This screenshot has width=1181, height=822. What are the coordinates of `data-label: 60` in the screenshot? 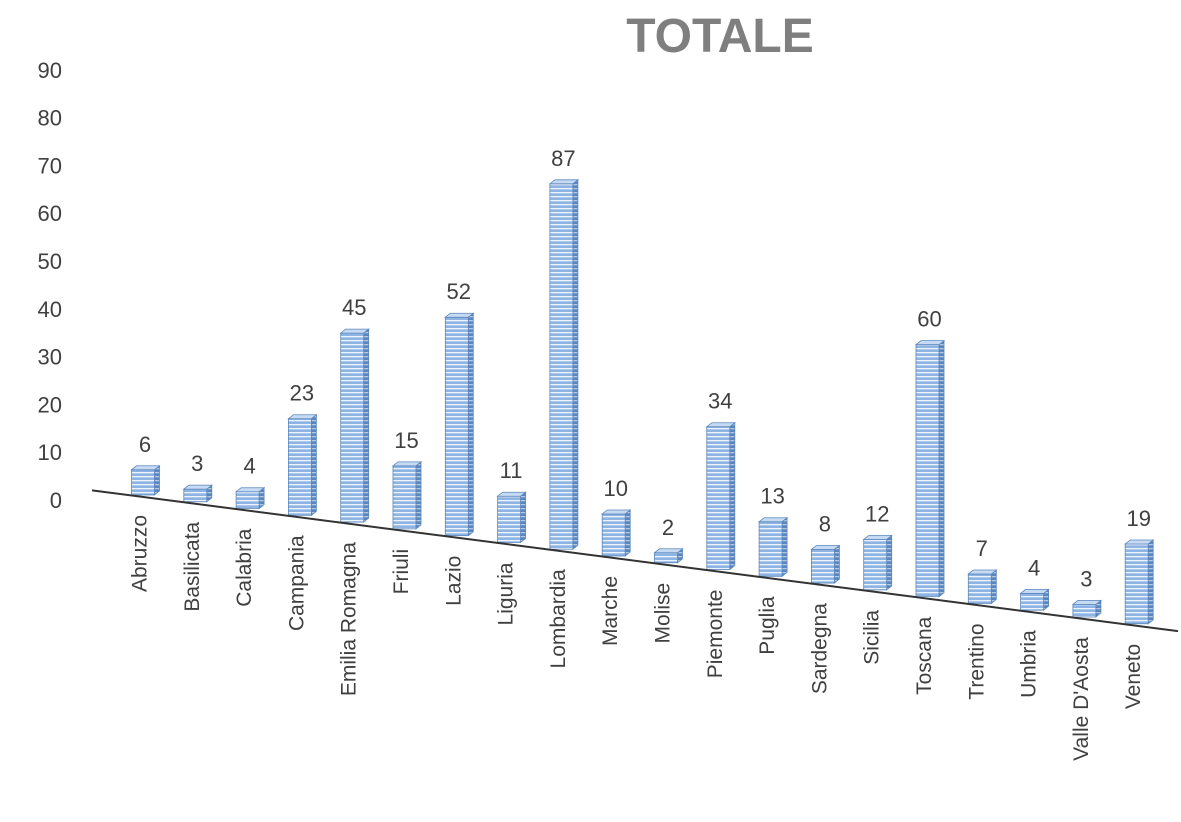 It's located at (929, 319).